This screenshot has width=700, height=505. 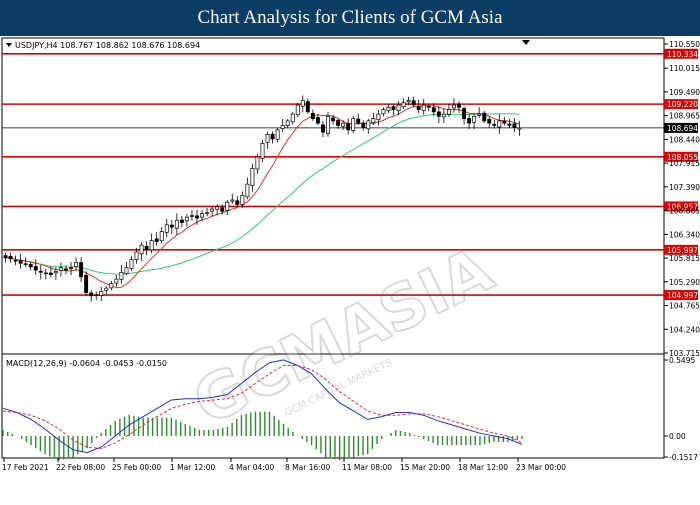 What do you see at coordinates (682, 157) in the screenshot?
I see `level-price-label: 108.055` at bounding box center [682, 157].